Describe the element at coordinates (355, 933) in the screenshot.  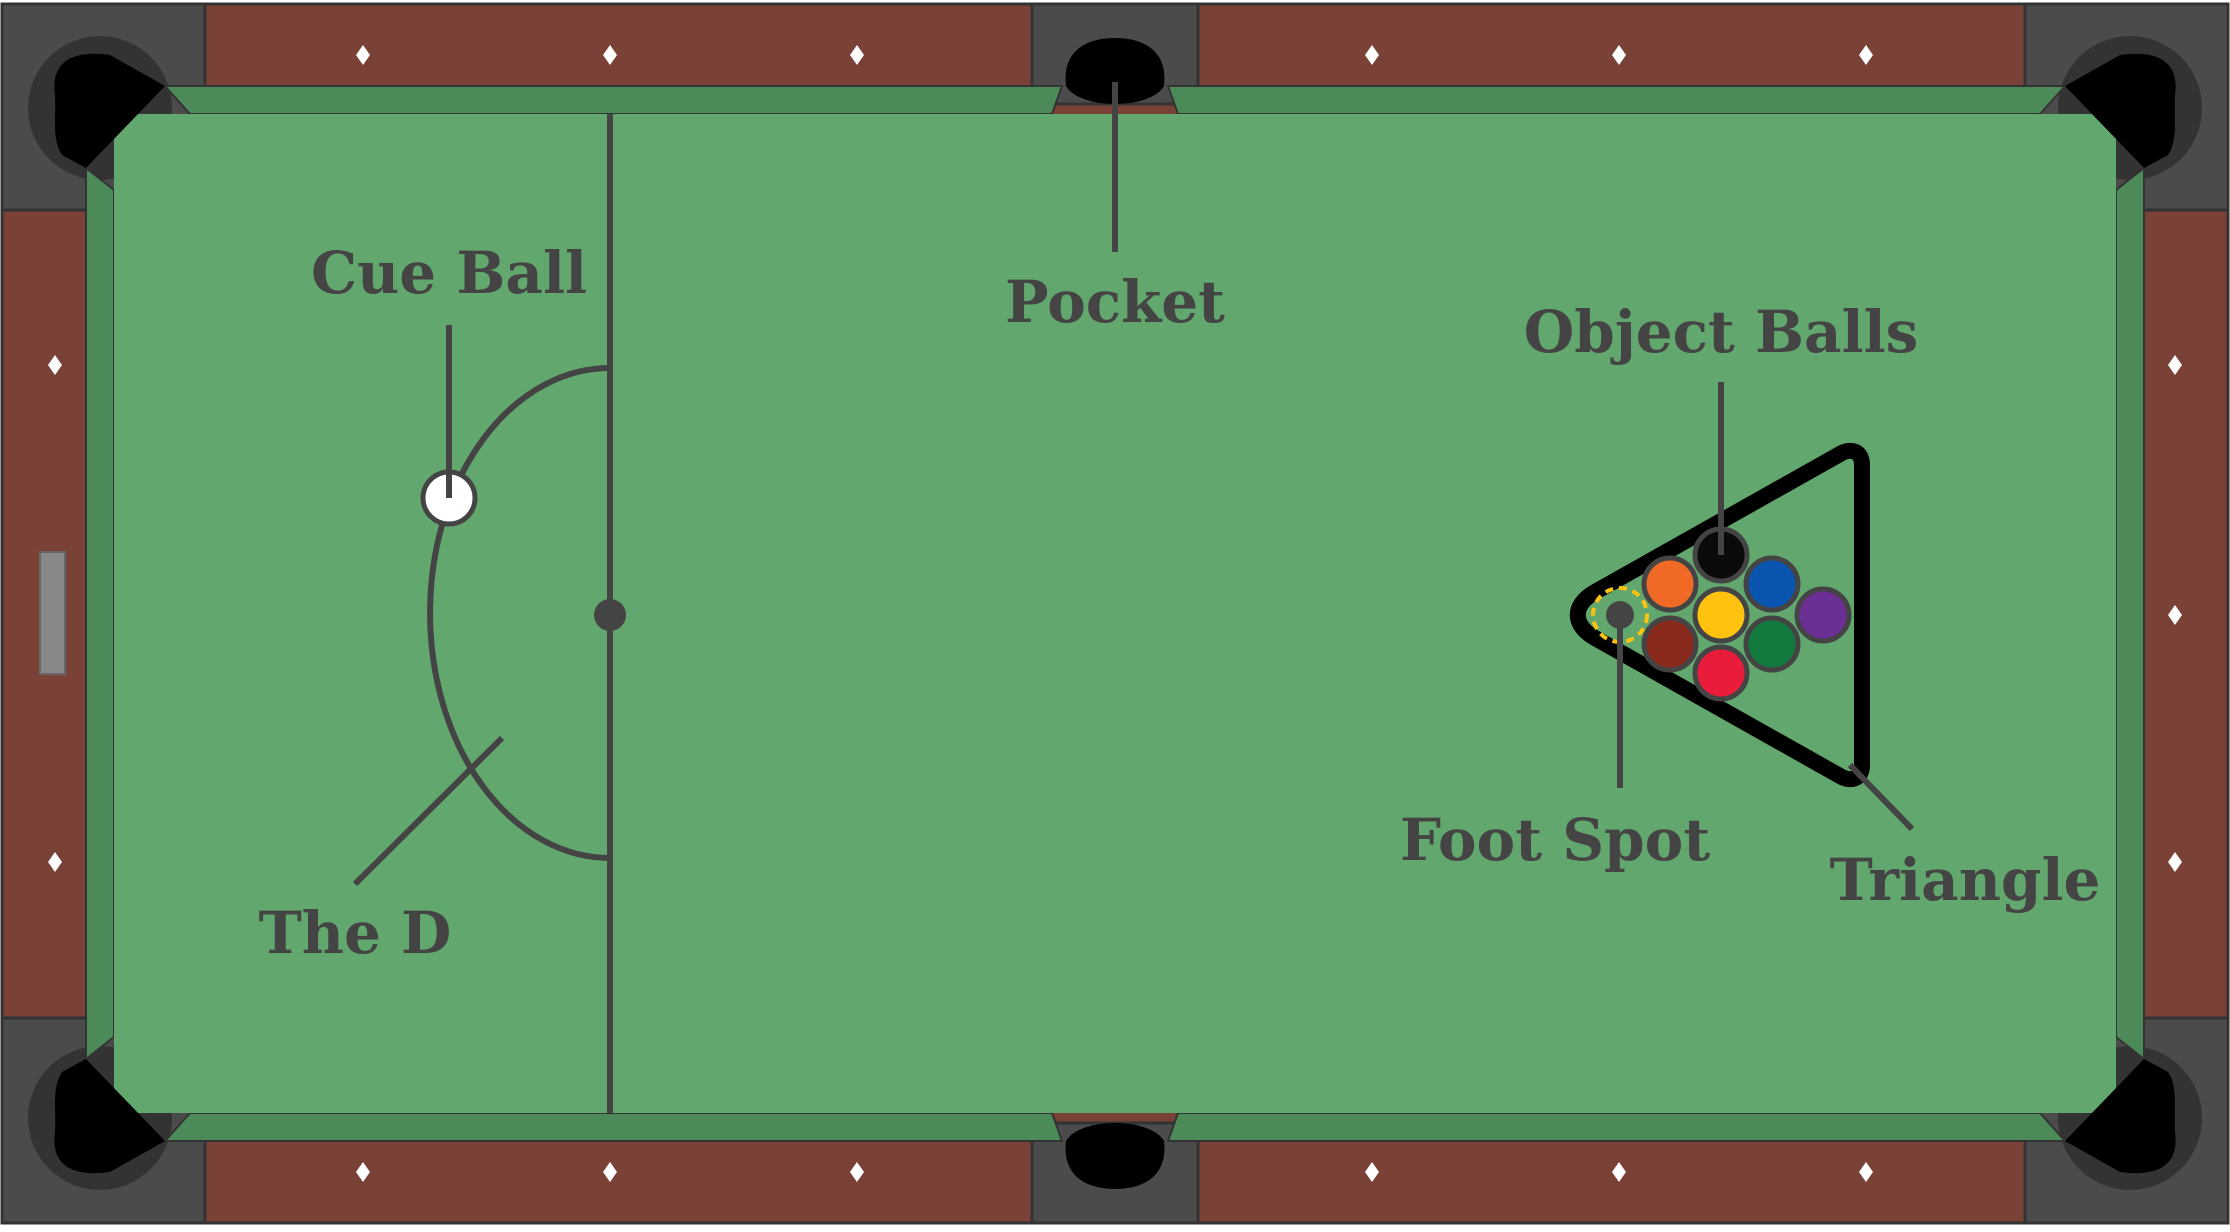
I see `the-d-label: The D` at that location.